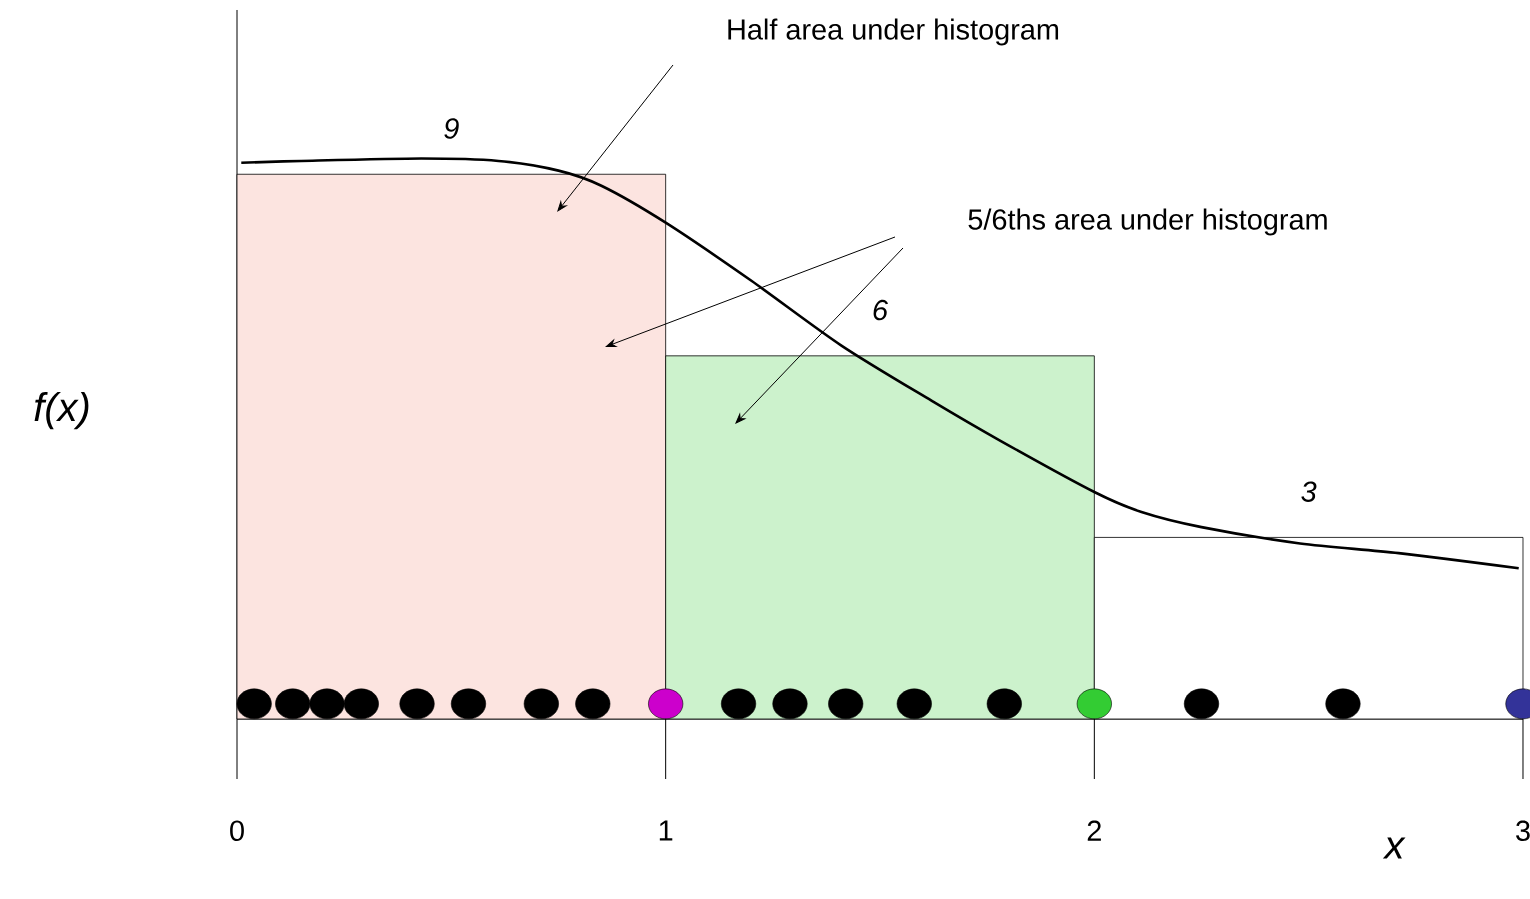  What do you see at coordinates (1094, 830) in the screenshot?
I see `x-tick-label: 2` at bounding box center [1094, 830].